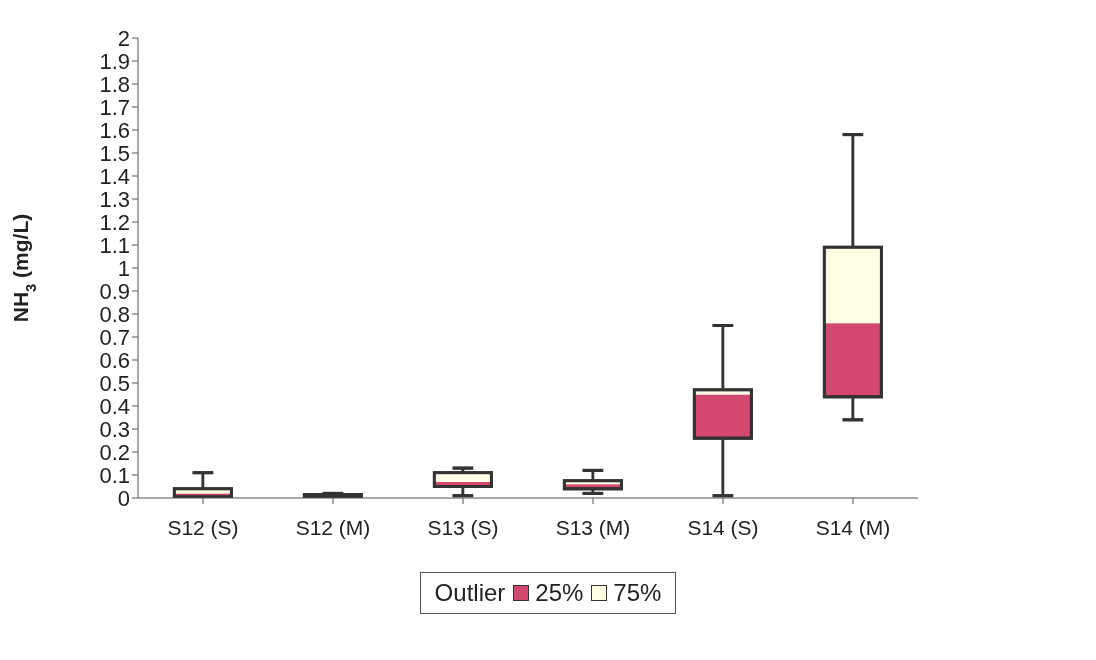 This screenshot has height=660, width=1096. I want to click on y-tick-label: 1.8, so click(114, 84).